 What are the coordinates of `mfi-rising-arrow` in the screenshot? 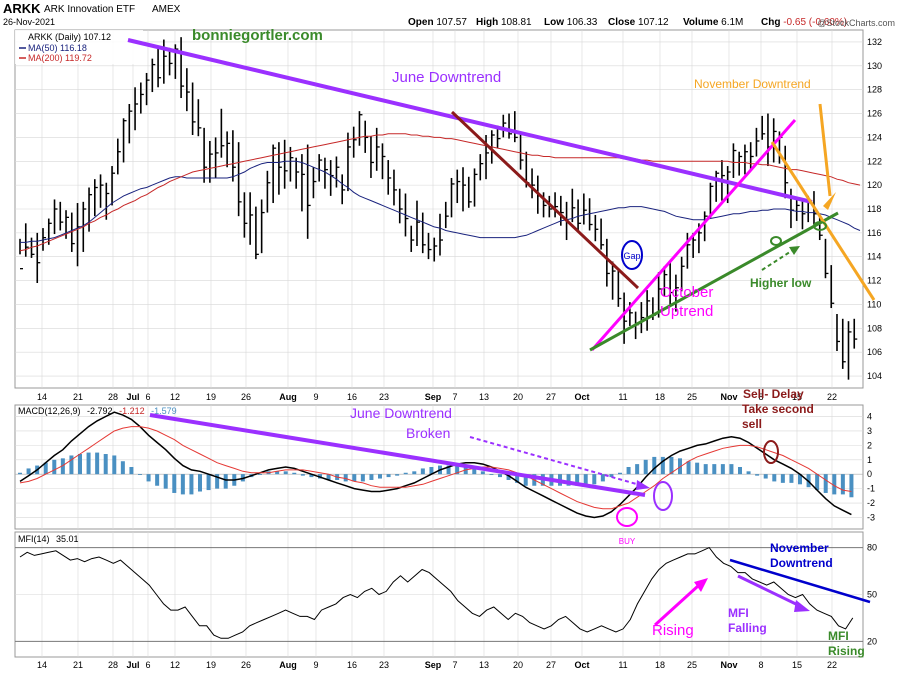 It's located at (676, 605).